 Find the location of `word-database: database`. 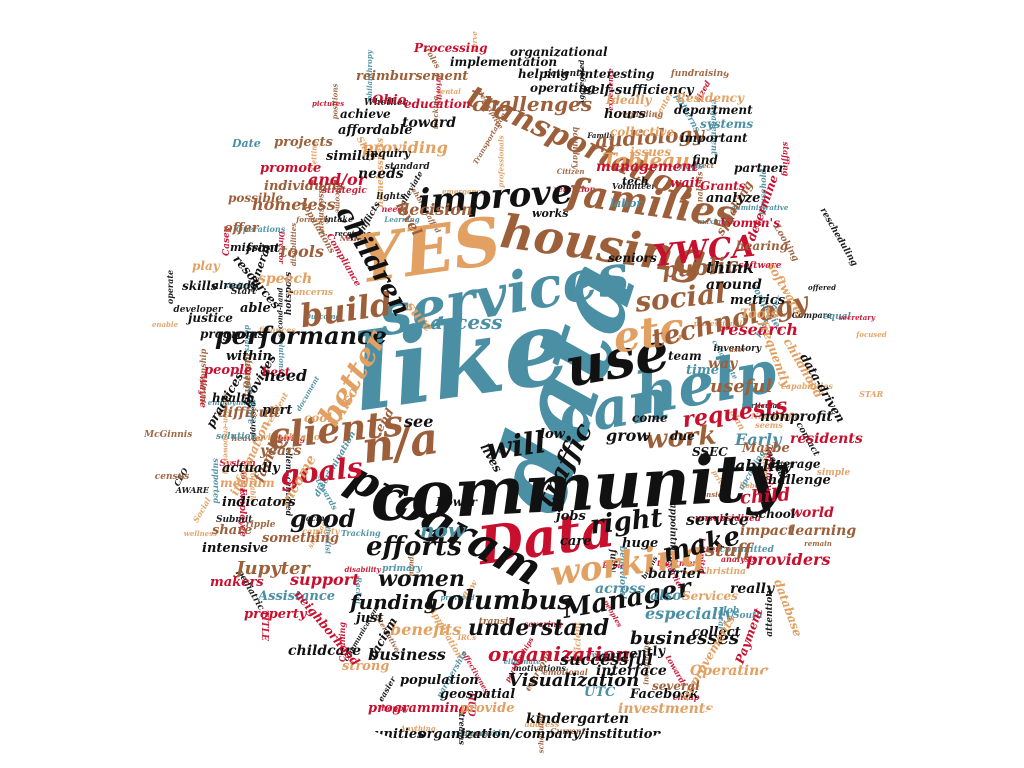

word-database: database is located at coordinates (788, 608).